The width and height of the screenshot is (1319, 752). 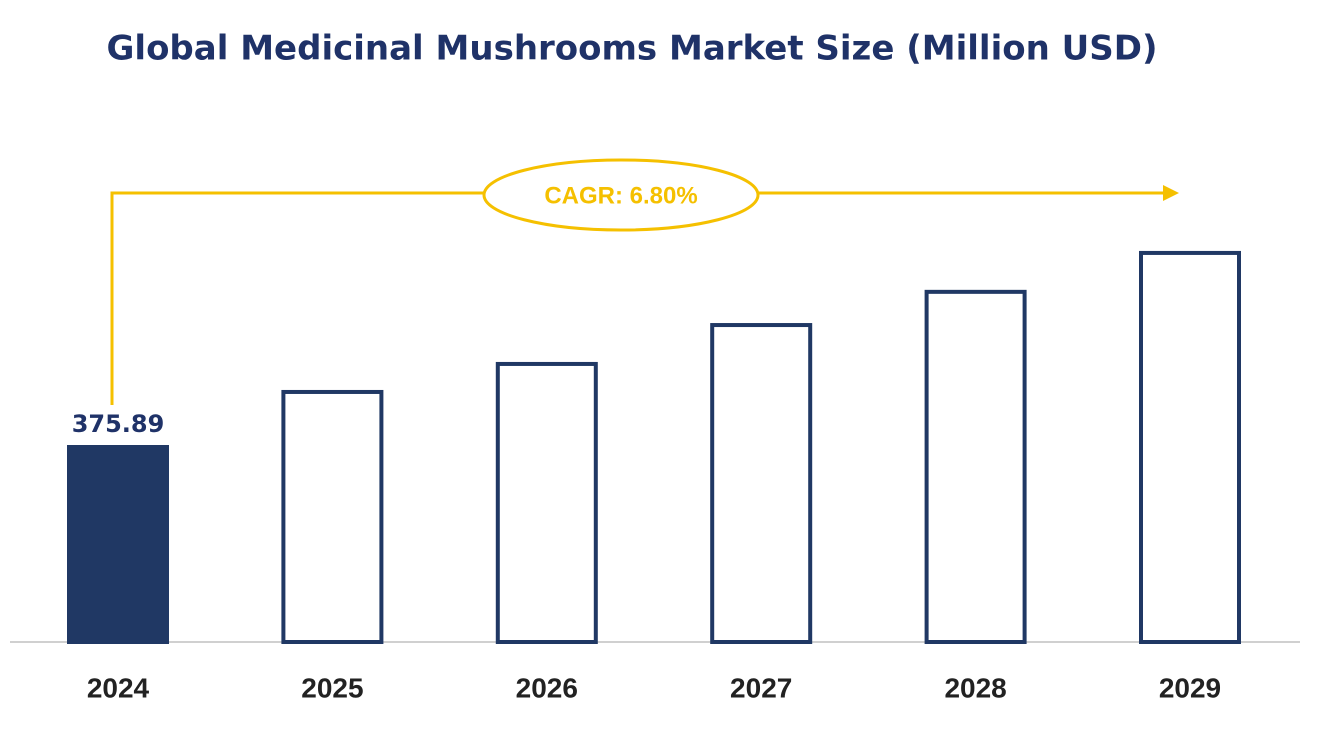 What do you see at coordinates (297, 298) in the screenshot?
I see `cagr-arrow` at bounding box center [297, 298].